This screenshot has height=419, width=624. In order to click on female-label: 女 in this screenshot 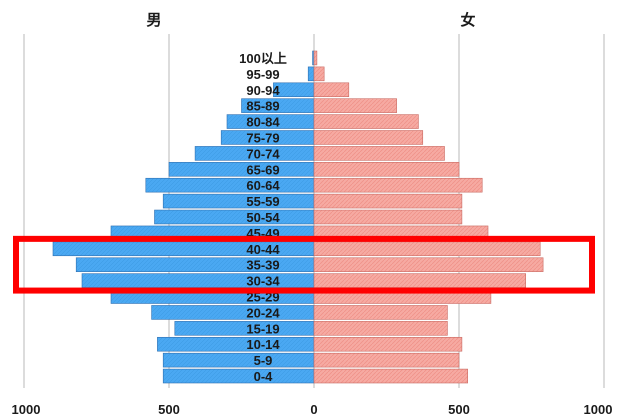, I will do `click(467, 20)`.